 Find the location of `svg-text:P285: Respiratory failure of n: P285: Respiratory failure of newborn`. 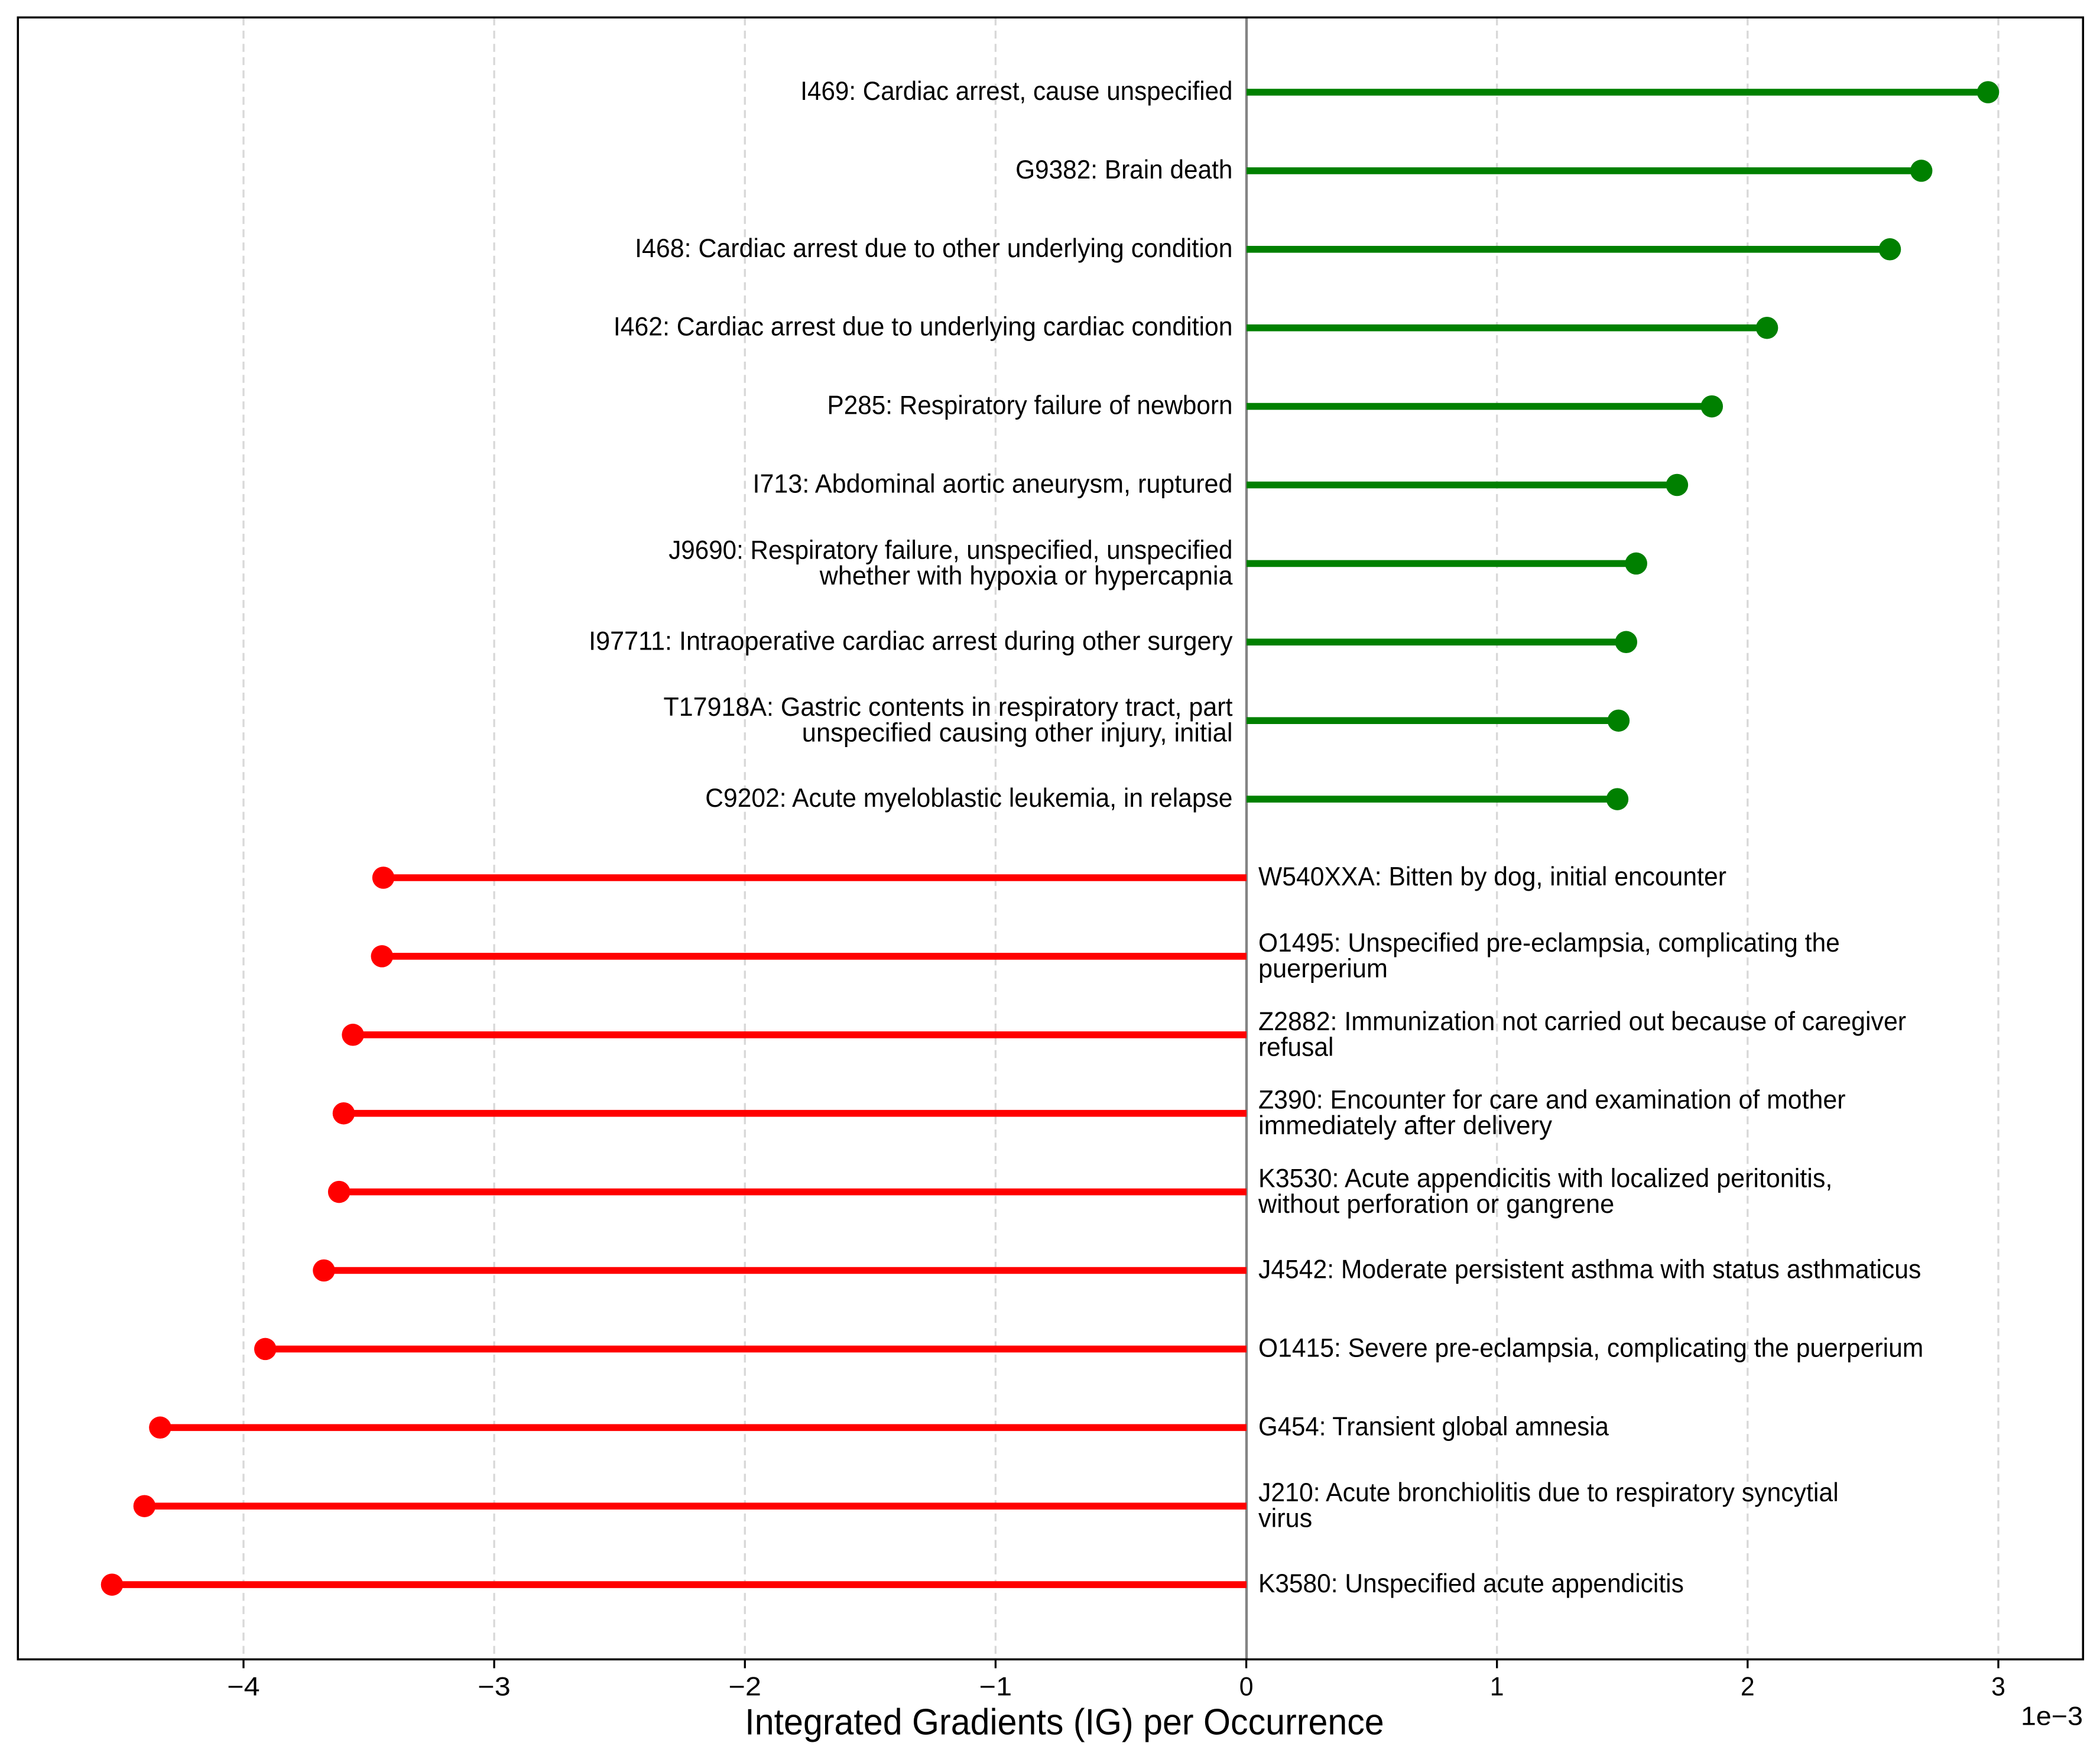

svg-text:P285: Respiratory failure of n: P285: Respiratory failure of newborn is located at coordinates (1030, 406).